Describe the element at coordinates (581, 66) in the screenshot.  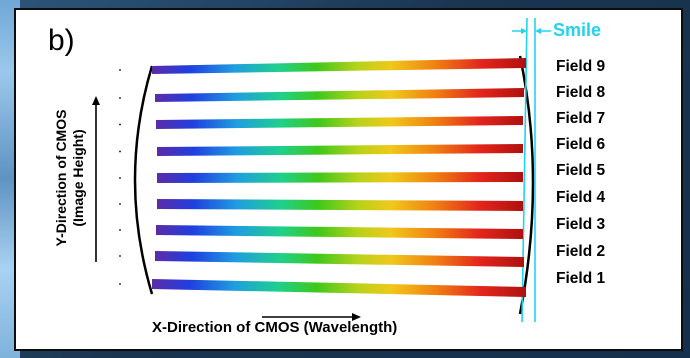
I see `field-label-9: Field 9` at that location.